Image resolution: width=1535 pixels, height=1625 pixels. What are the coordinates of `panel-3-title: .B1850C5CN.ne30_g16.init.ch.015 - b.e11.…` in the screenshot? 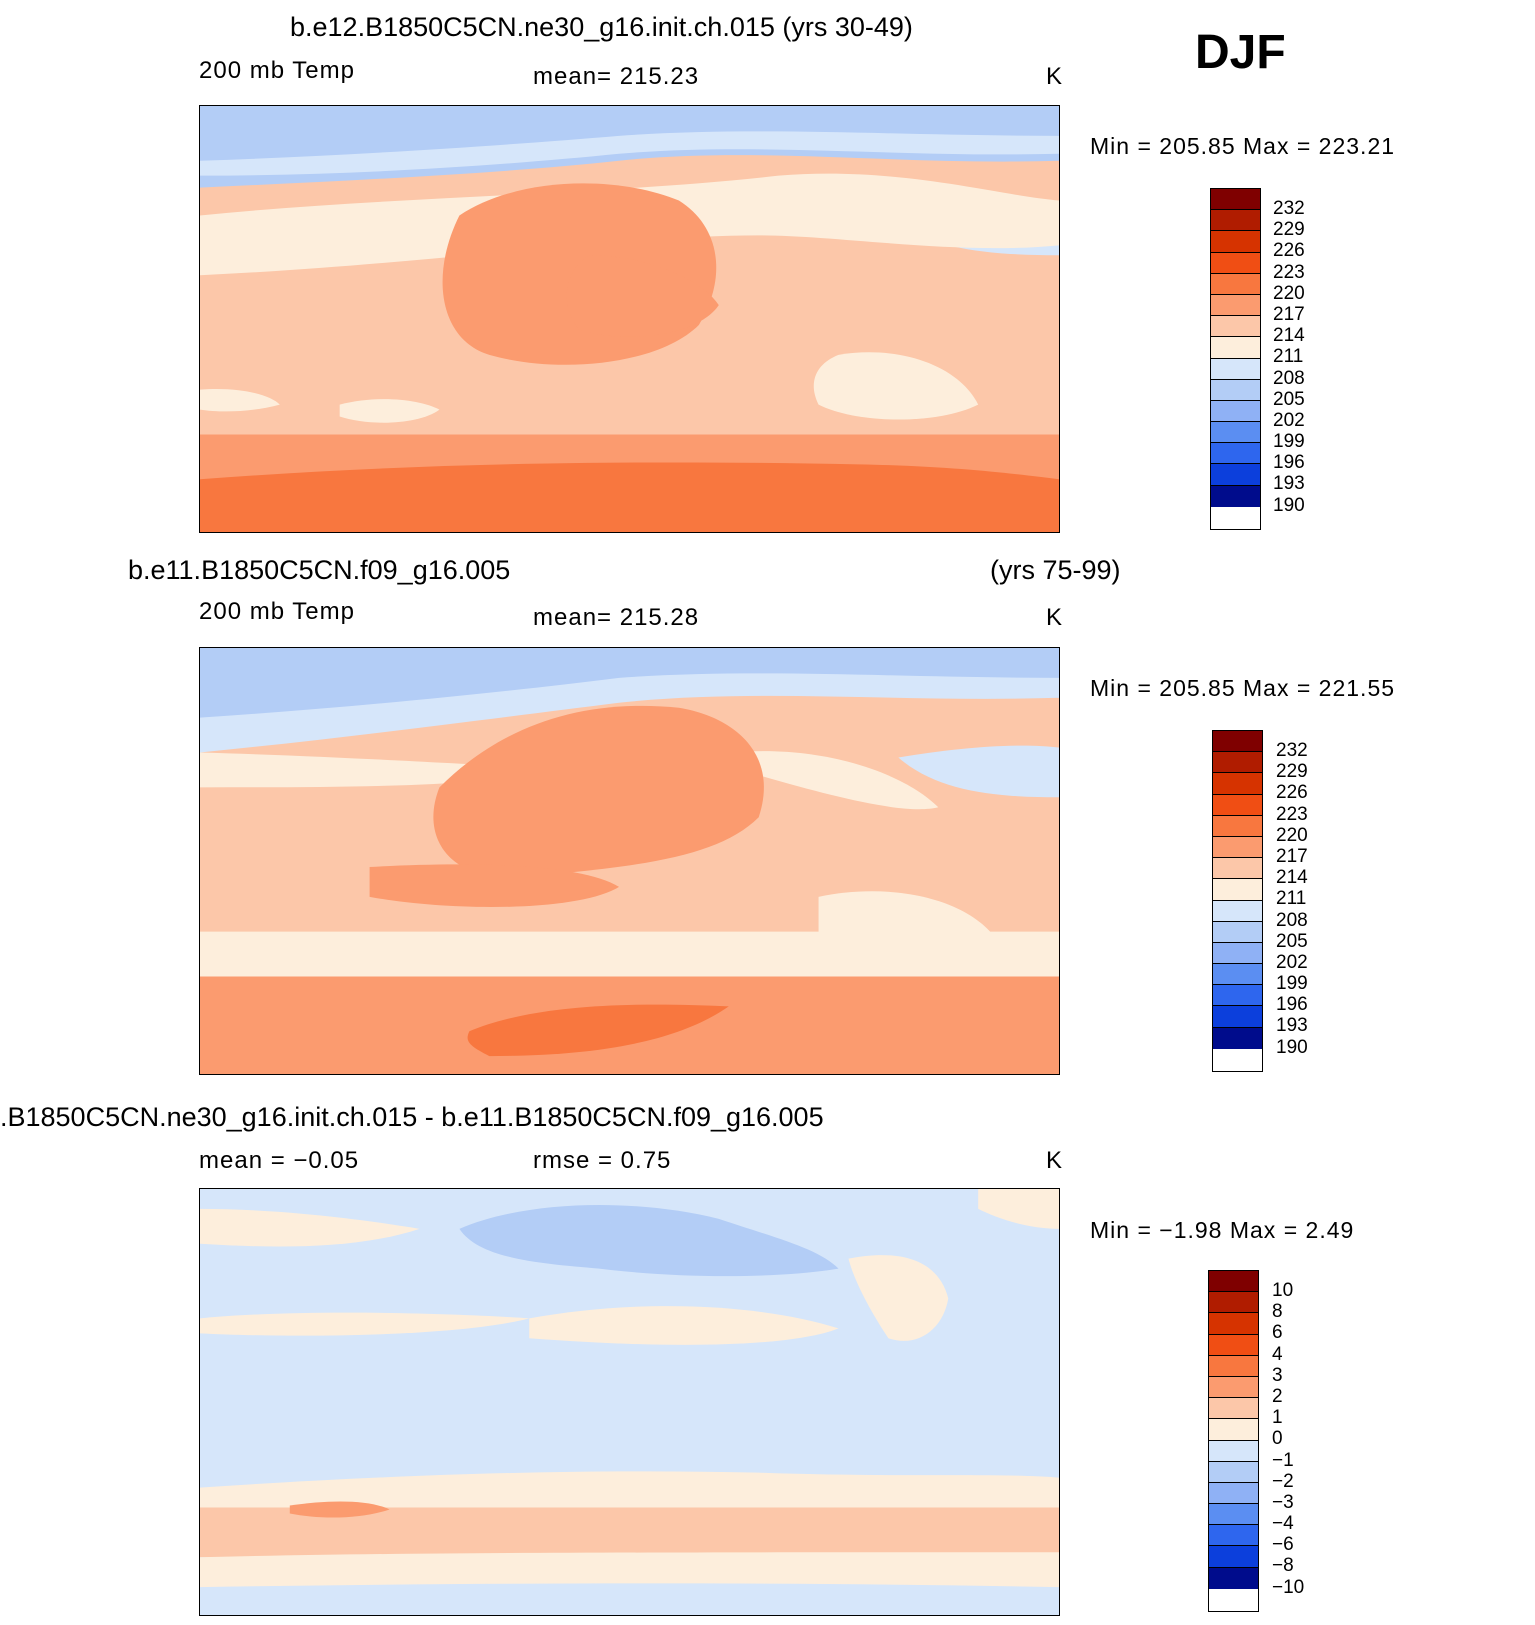 It's located at (412, 1117).